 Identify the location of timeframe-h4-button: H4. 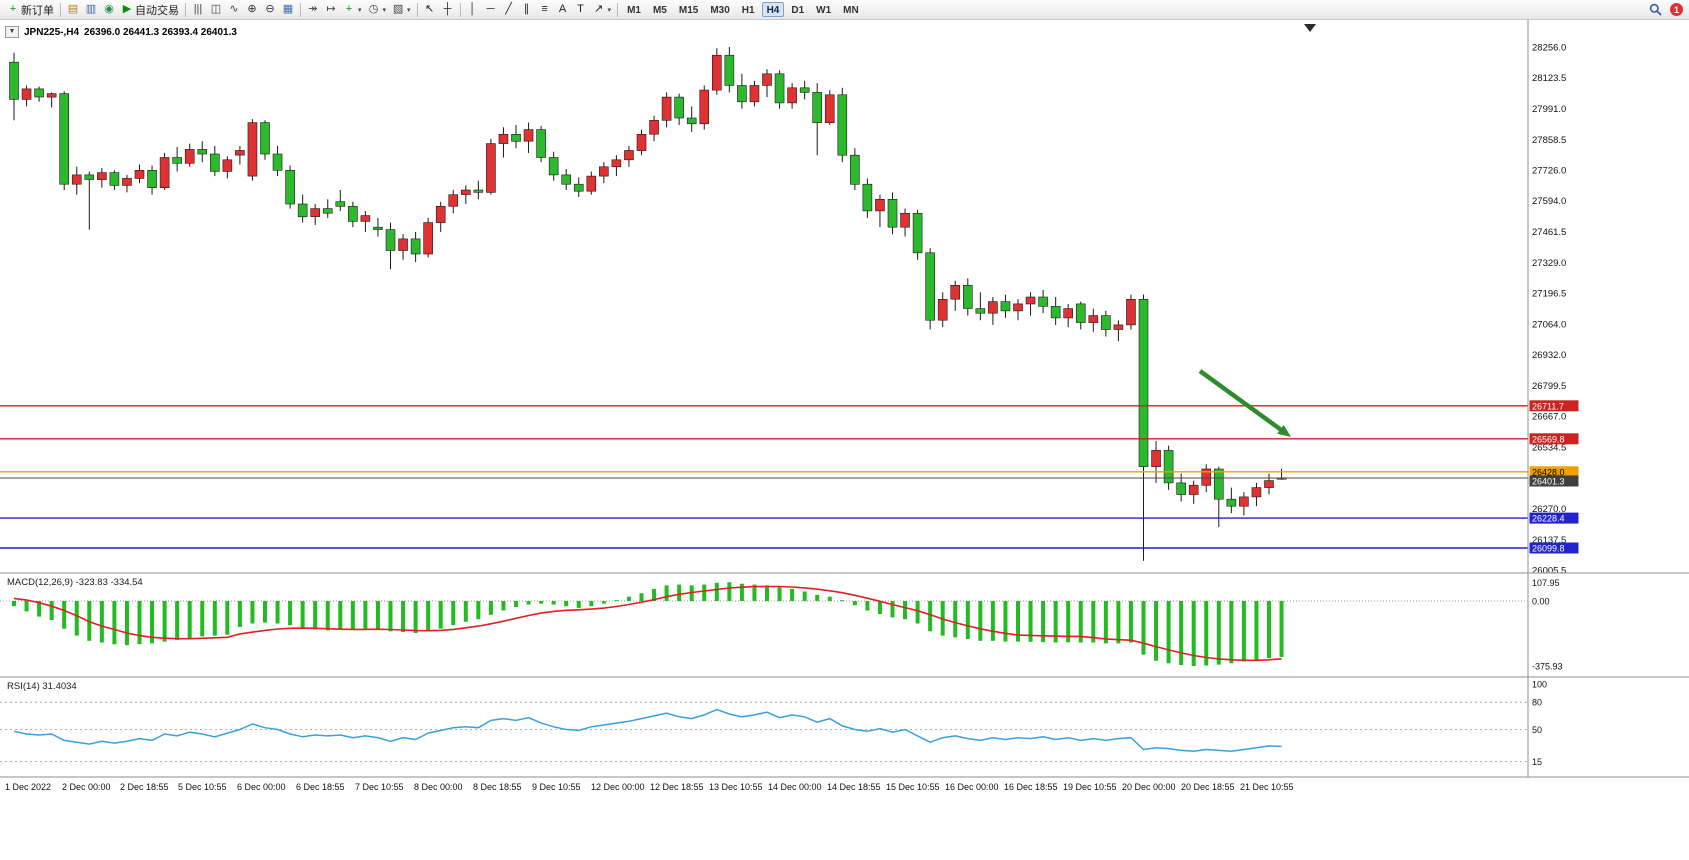
(773, 9).